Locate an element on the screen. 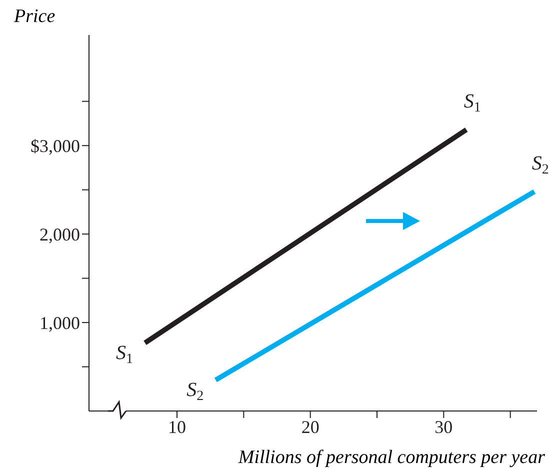 Image resolution: width=557 pixels, height=473 pixels. y-tick-label: 1,000 is located at coordinates (60, 322).